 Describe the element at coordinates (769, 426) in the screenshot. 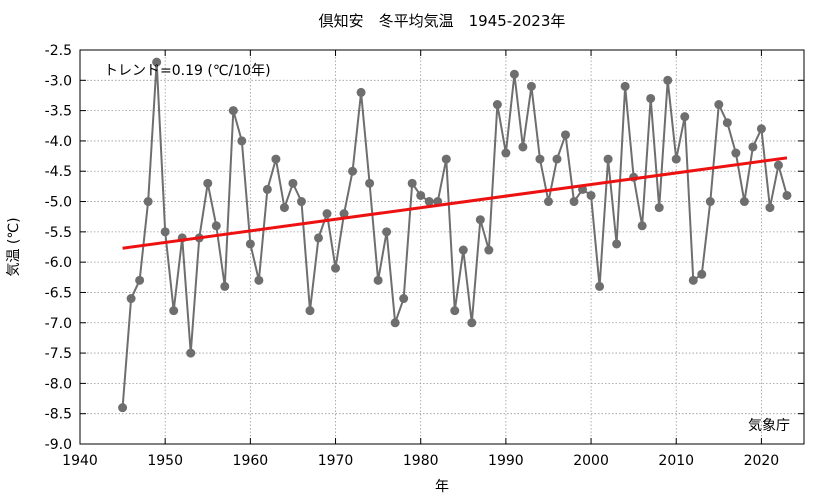

I see `source-annotation: 気象庁` at that location.